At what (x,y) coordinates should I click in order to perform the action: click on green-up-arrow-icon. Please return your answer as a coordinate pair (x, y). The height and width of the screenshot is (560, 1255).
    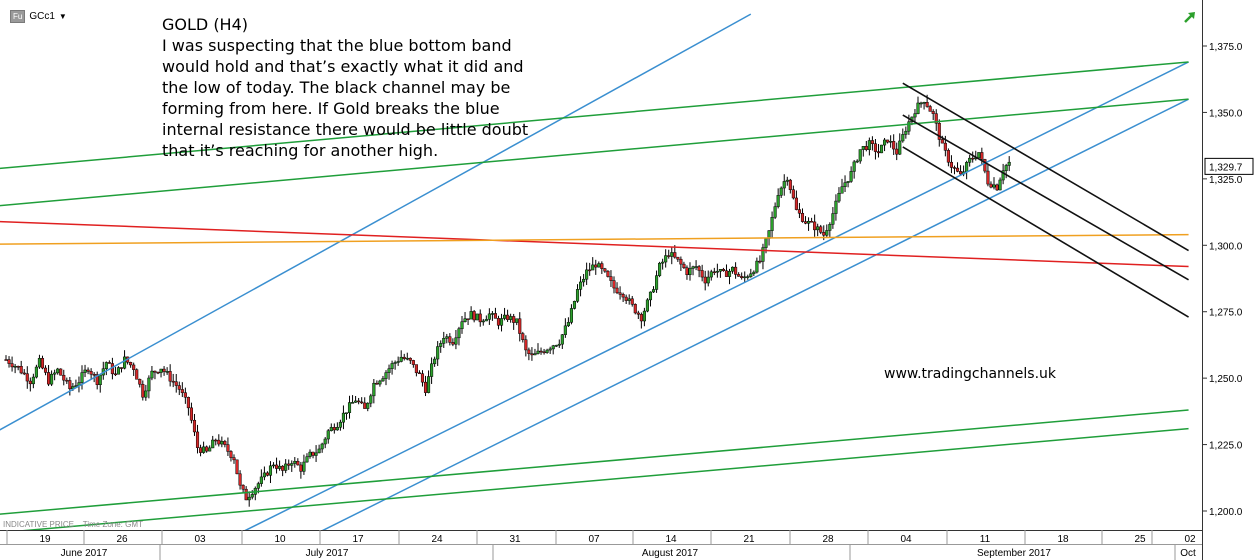
    Looking at the image, I should click on (1189, 17).